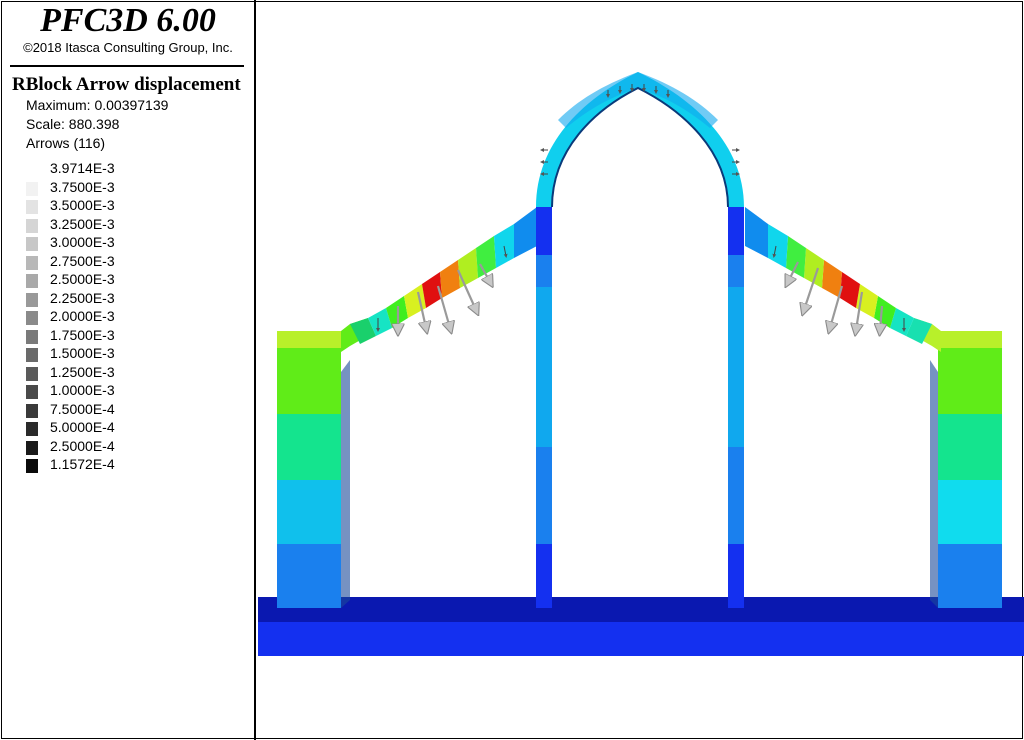 The height and width of the screenshot is (740, 1024). Describe the element at coordinates (640, 140) in the screenshot. I see `pointed-arch` at that location.